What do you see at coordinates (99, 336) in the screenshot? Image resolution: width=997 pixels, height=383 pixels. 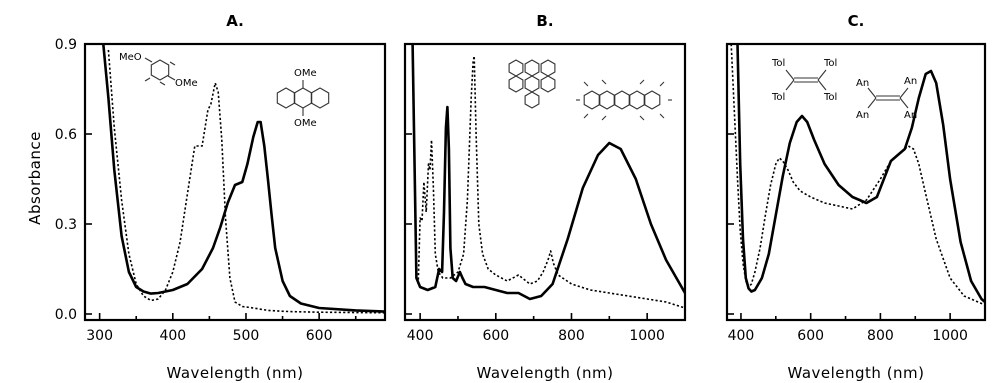 I see `x-tick-label: 300` at bounding box center [99, 336].